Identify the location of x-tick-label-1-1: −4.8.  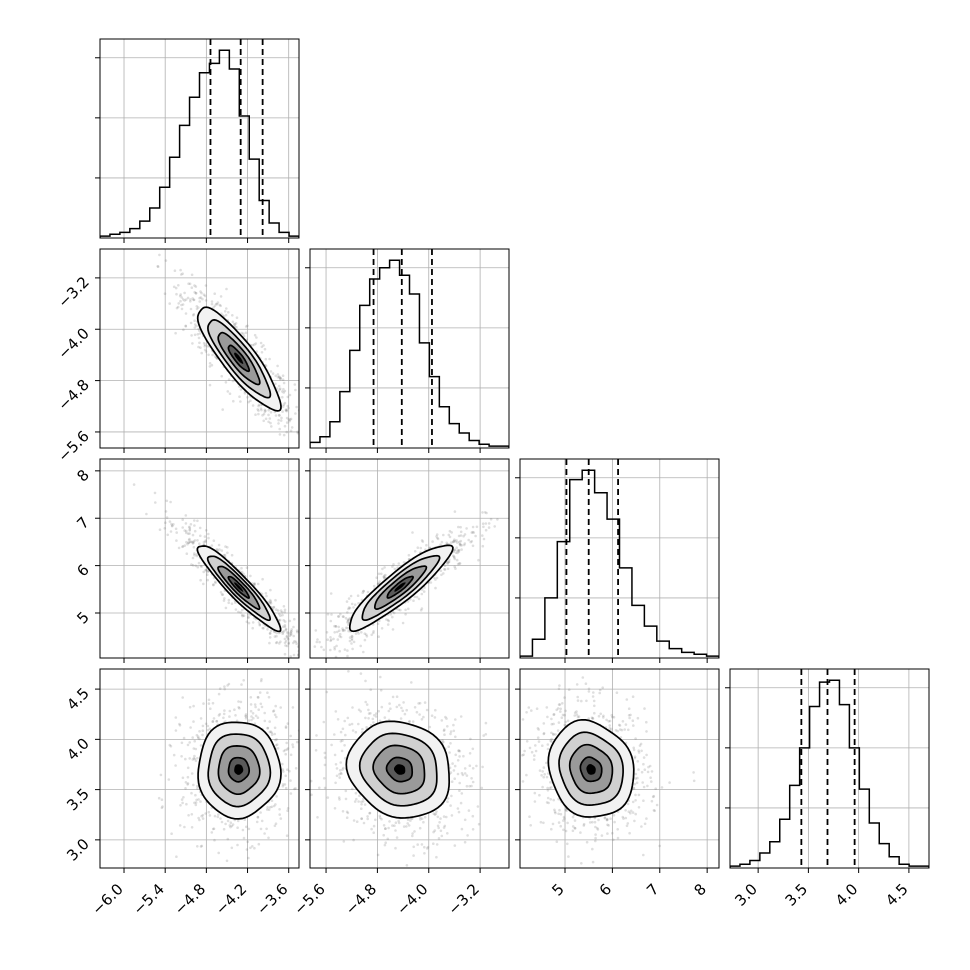
(361, 899).